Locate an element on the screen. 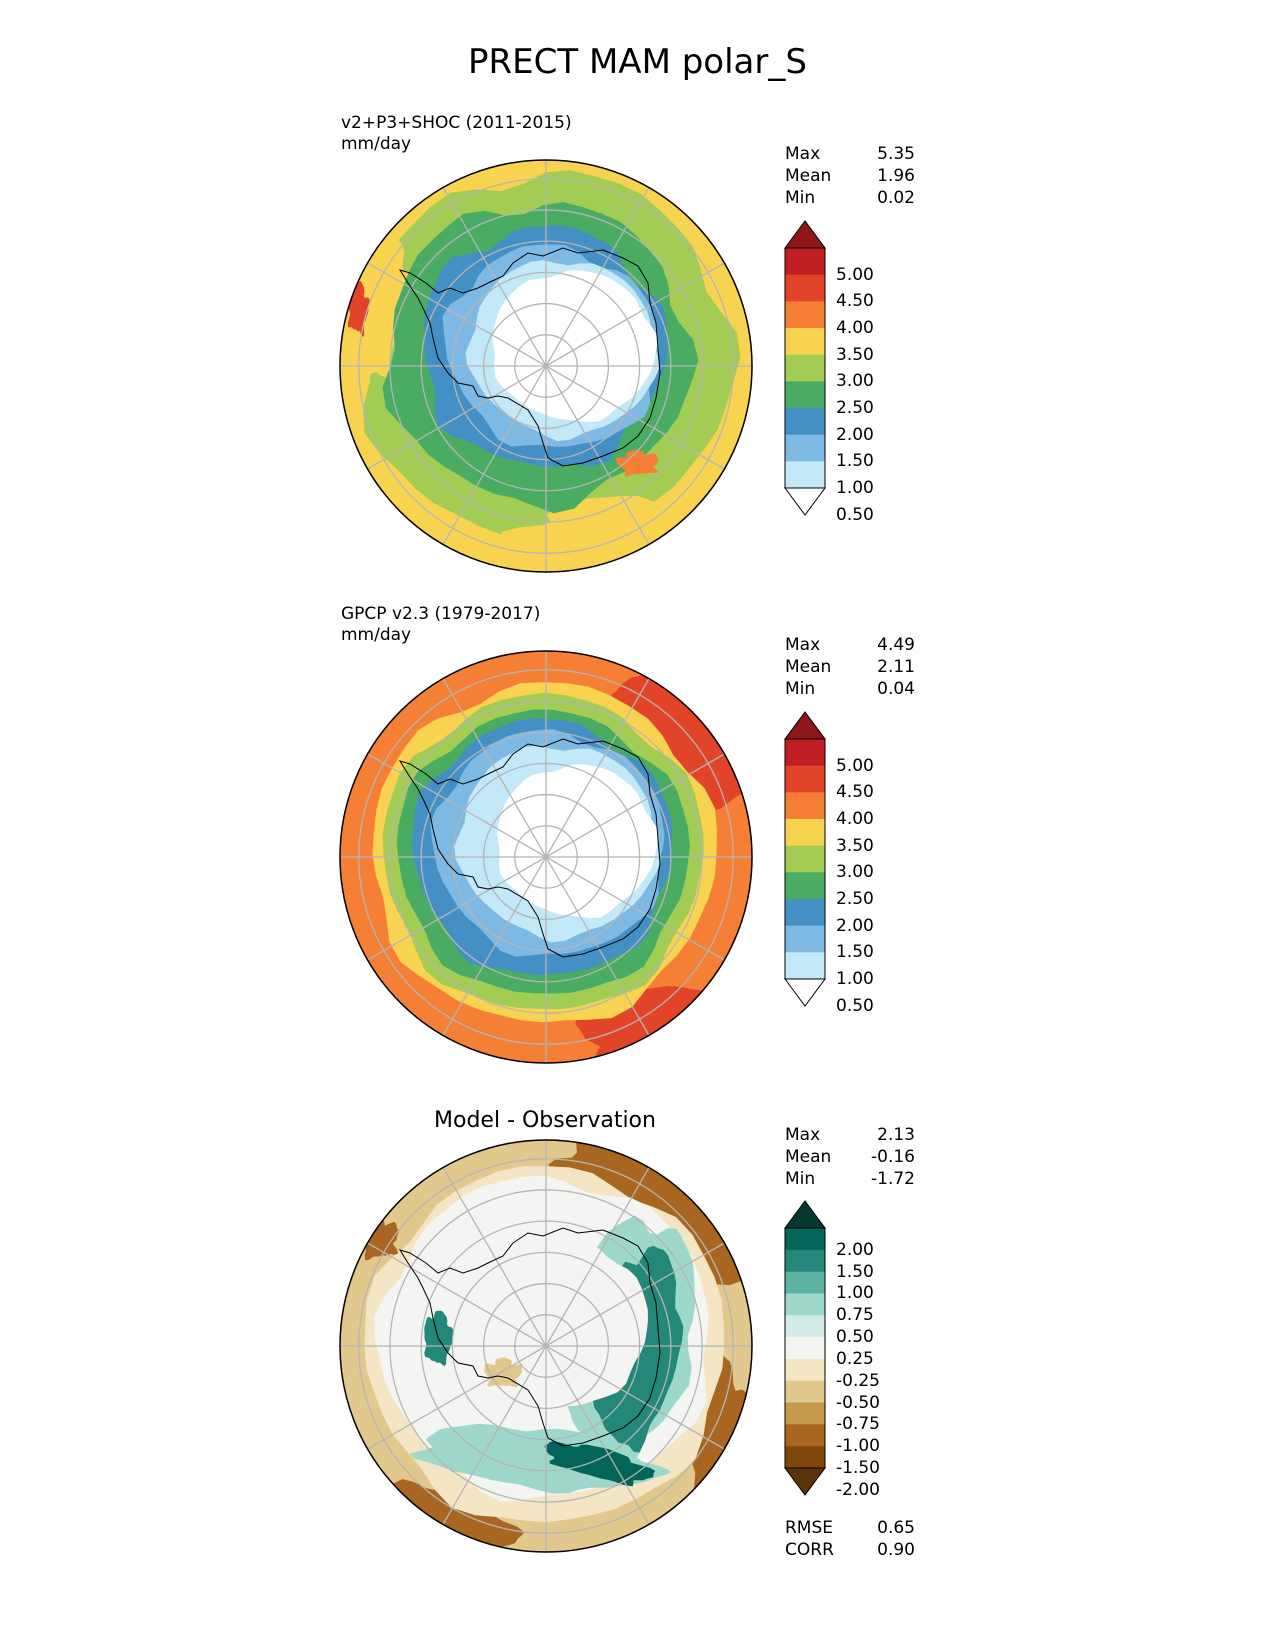 This screenshot has height=1650, width=1275. panel-3-metrics: RMSE 0.65 CORR 0.90 is located at coordinates (850, 1539).